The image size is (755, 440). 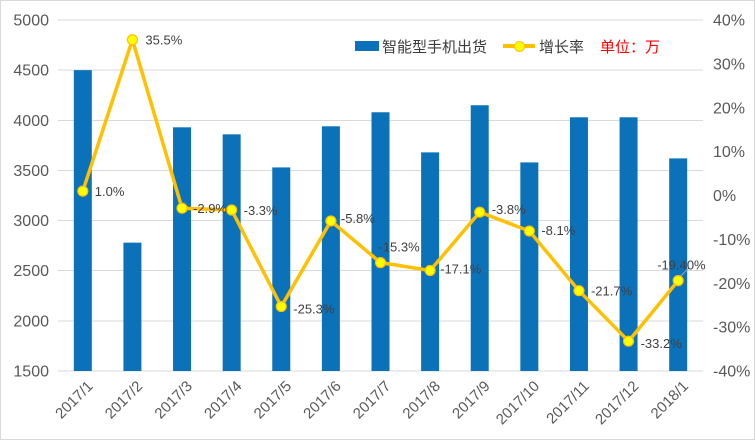 What do you see at coordinates (31, 171) in the screenshot?
I see `left-axis-label: 3500` at bounding box center [31, 171].